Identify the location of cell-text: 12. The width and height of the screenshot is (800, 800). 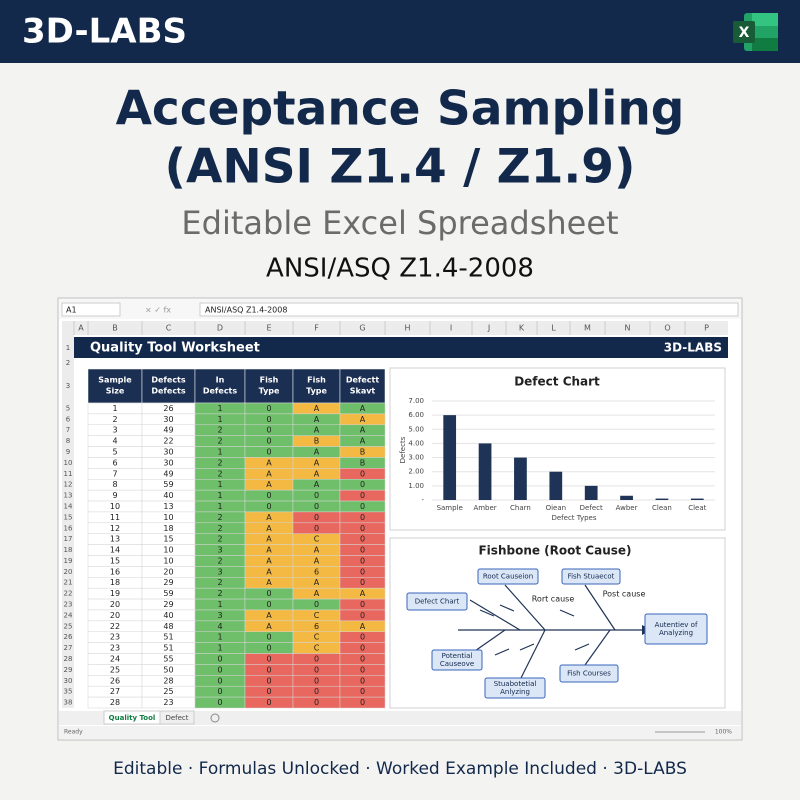
(115, 528).